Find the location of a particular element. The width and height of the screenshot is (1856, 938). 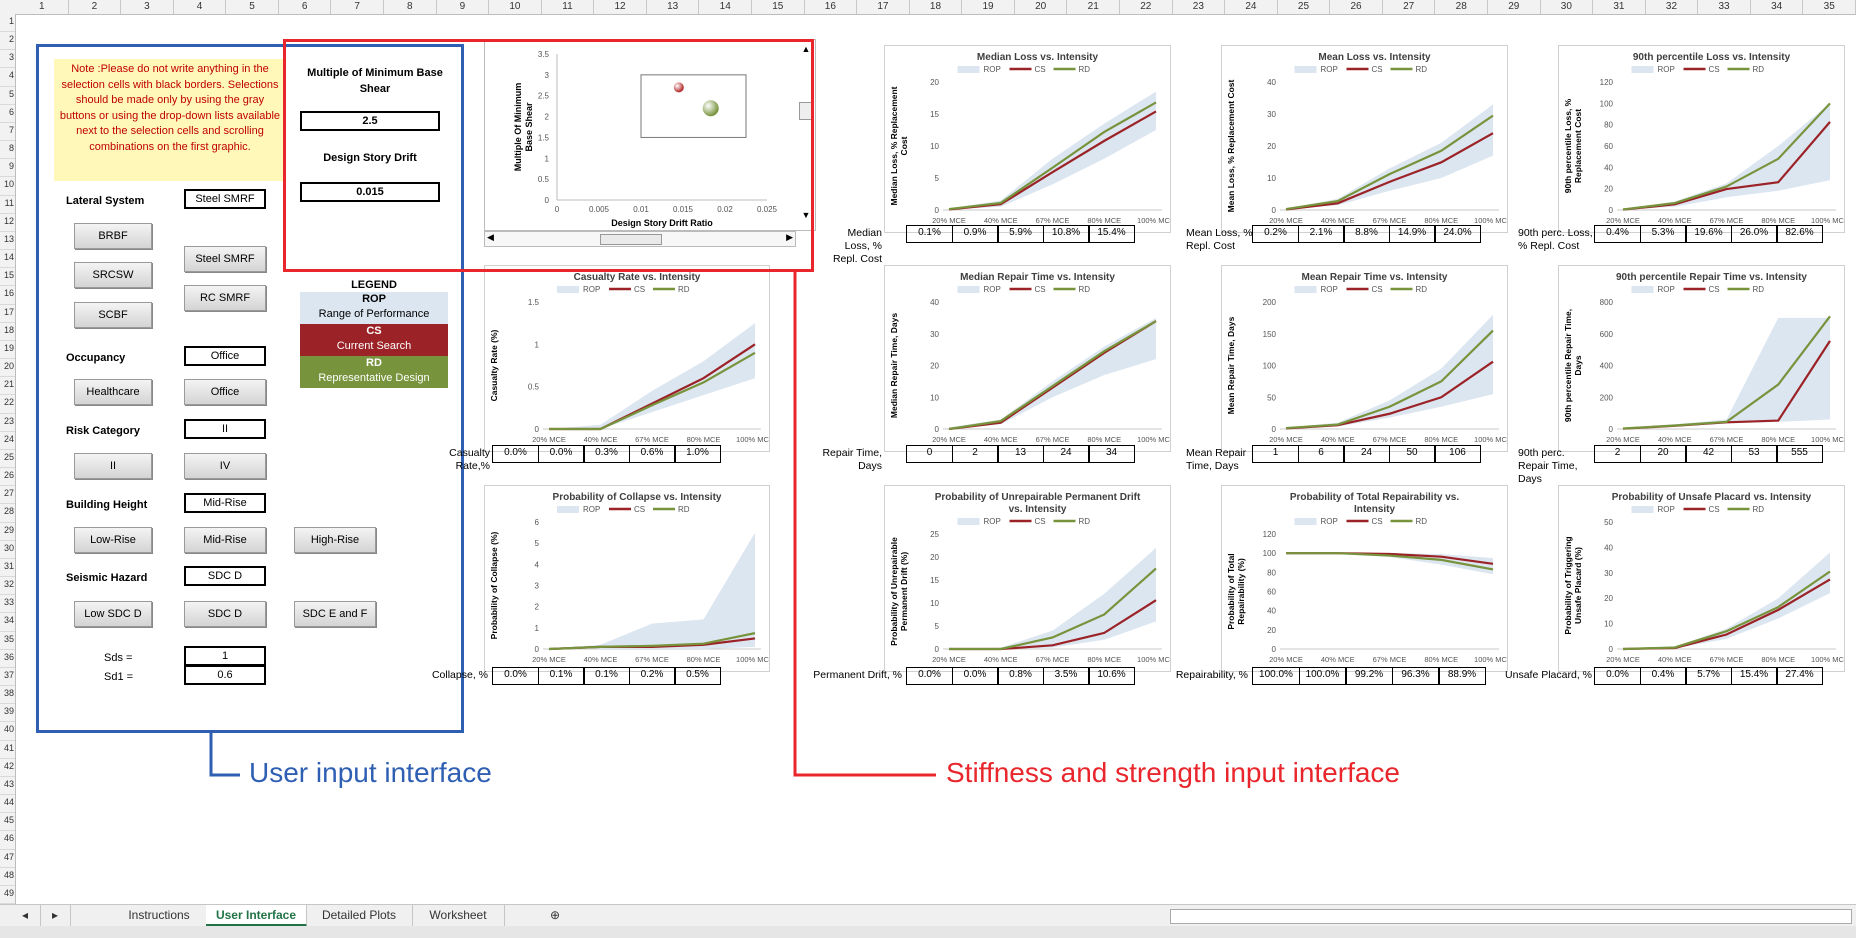

column-header-cell: 4 is located at coordinates (200, 7).